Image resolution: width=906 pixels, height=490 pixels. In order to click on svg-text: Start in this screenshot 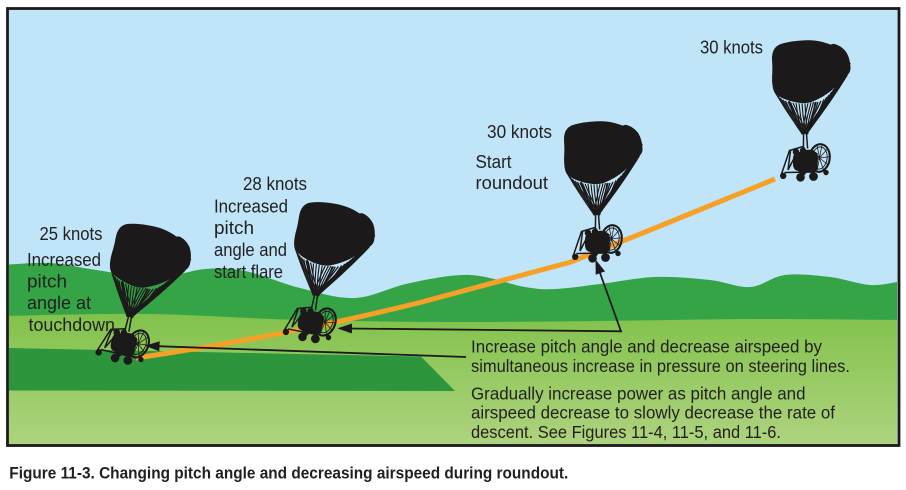, I will do `click(494, 162)`.